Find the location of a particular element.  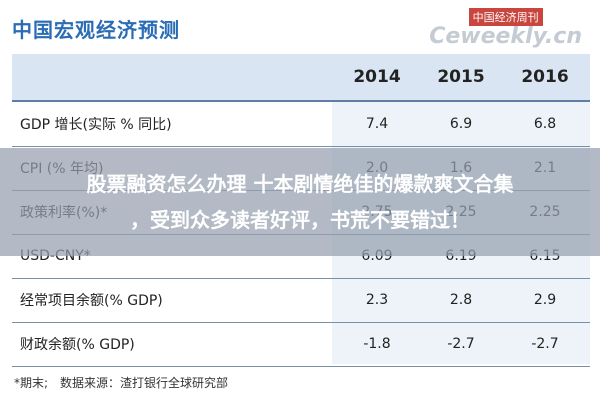

table-row: 经常项目余额(% GDP) 2.3 2.8 2.9 is located at coordinates (301, 300).